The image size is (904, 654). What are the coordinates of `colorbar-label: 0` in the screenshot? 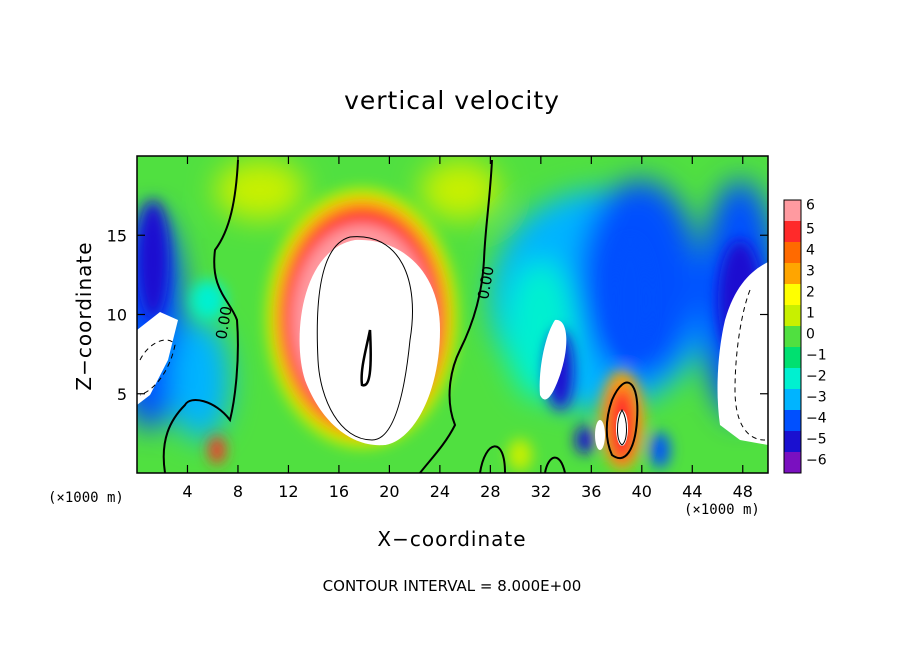 It's located at (810, 335).